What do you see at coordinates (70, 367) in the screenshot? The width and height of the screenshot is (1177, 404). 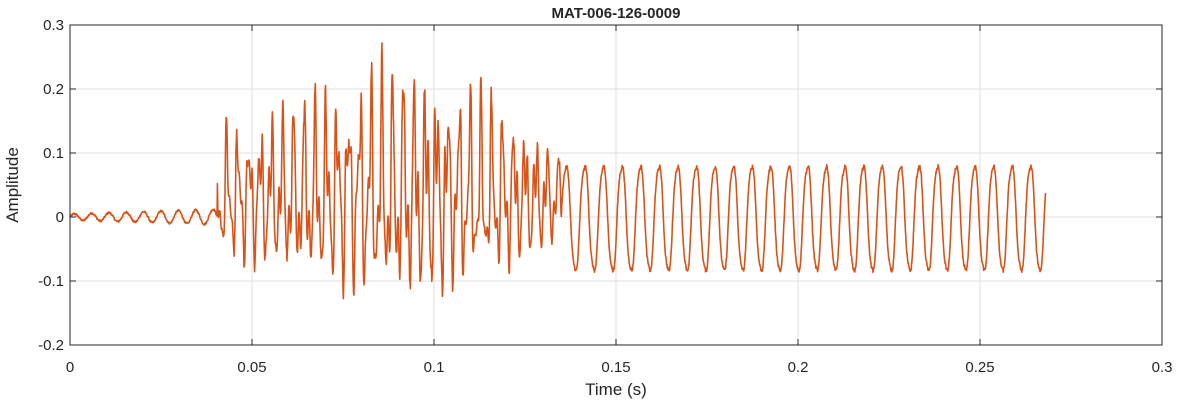 I see `x-tick-label: 0` at bounding box center [70, 367].